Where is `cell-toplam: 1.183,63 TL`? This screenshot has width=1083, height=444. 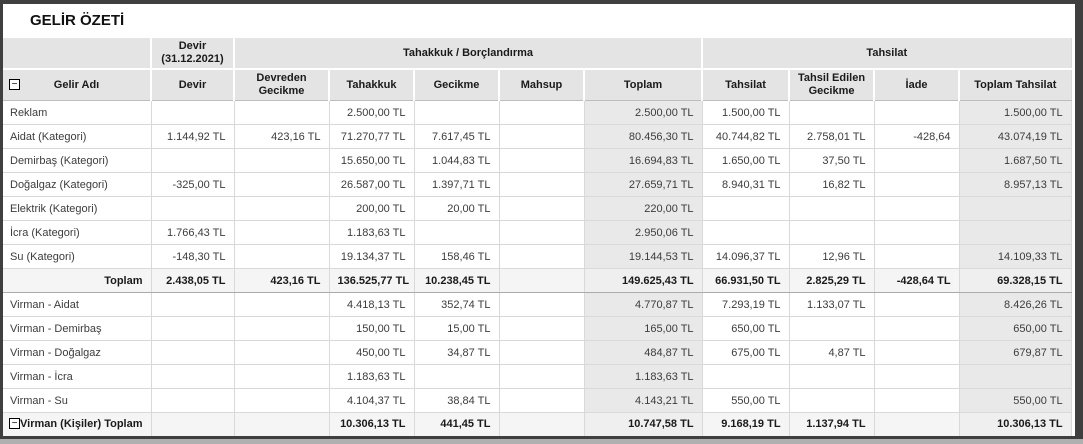 cell-toplam: 1.183,63 TL is located at coordinates (643, 376).